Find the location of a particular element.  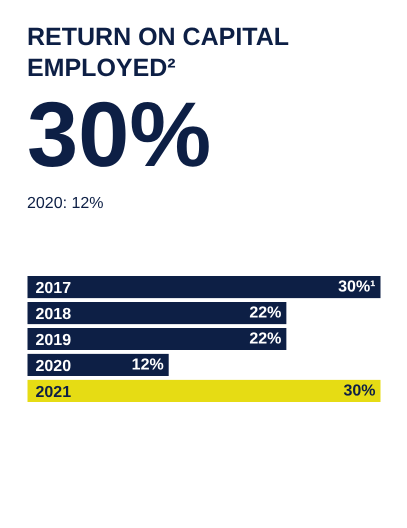

data-label: 12% is located at coordinates (148, 365).